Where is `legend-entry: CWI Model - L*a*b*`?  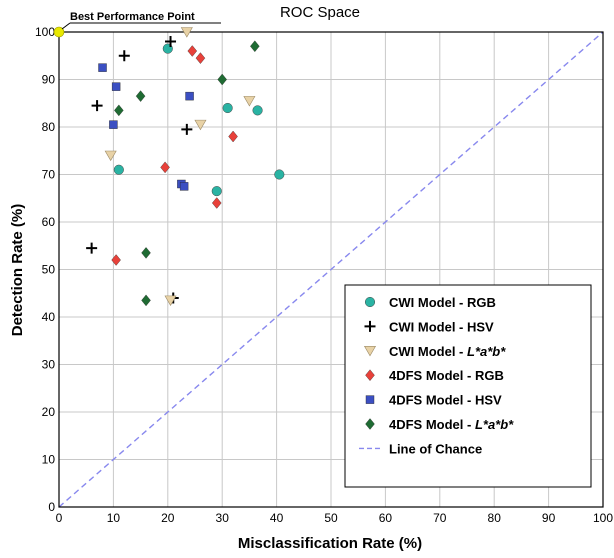 legend-entry: CWI Model - L*a*b* is located at coordinates (447, 351).